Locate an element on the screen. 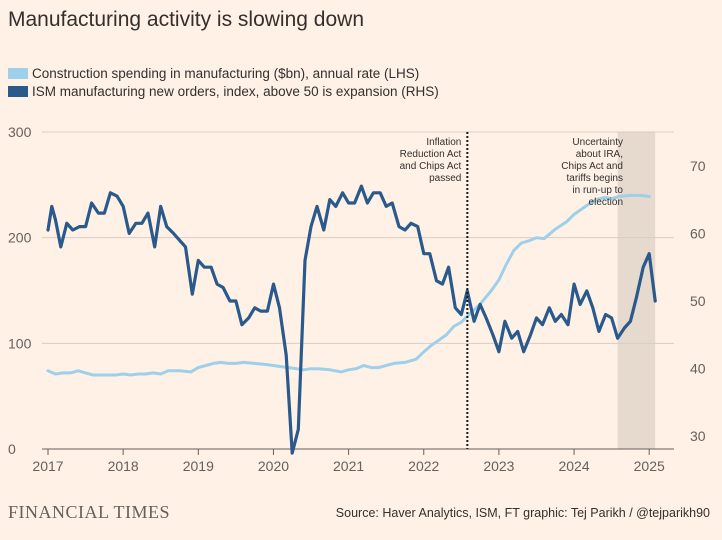  y-right-tick-50: 50 is located at coordinates (698, 301).